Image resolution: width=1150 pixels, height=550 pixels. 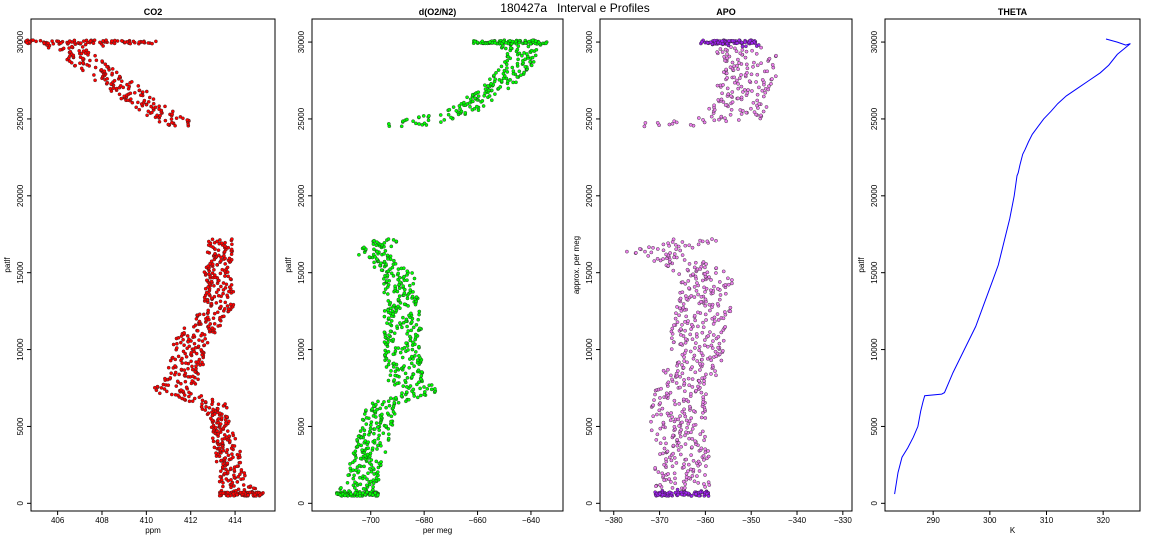 I want to click on y-tick-label: 10000, so click(x=874, y=349).